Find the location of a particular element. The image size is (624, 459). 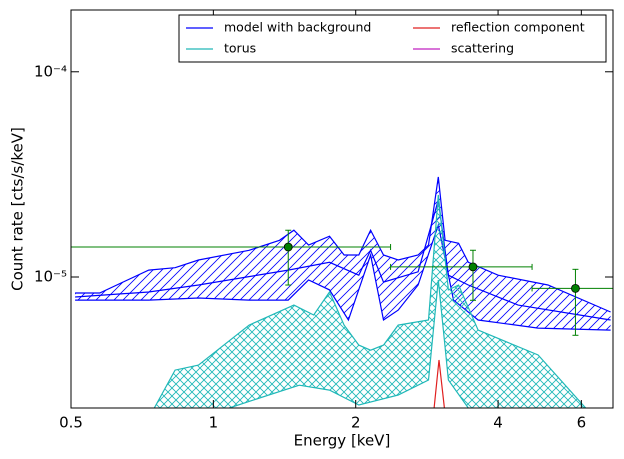

x-tick-label: 2 is located at coordinates (356, 423).